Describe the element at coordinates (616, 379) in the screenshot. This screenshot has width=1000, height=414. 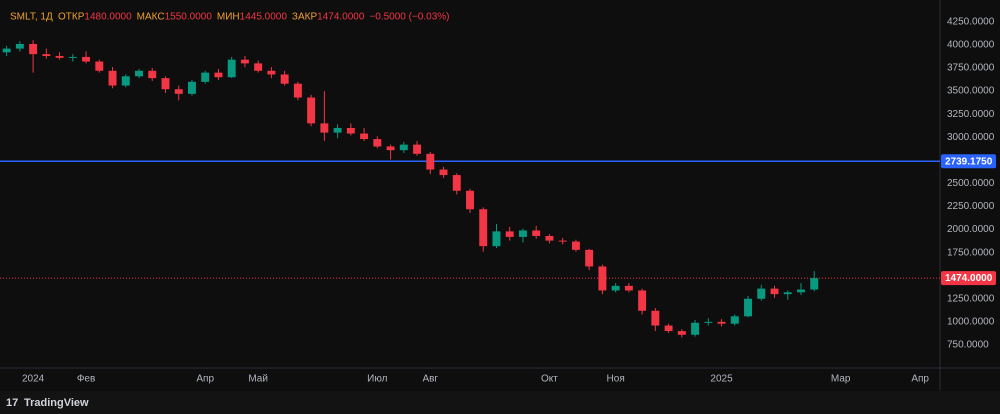
I see `x-tick-label: Ноя` at that location.